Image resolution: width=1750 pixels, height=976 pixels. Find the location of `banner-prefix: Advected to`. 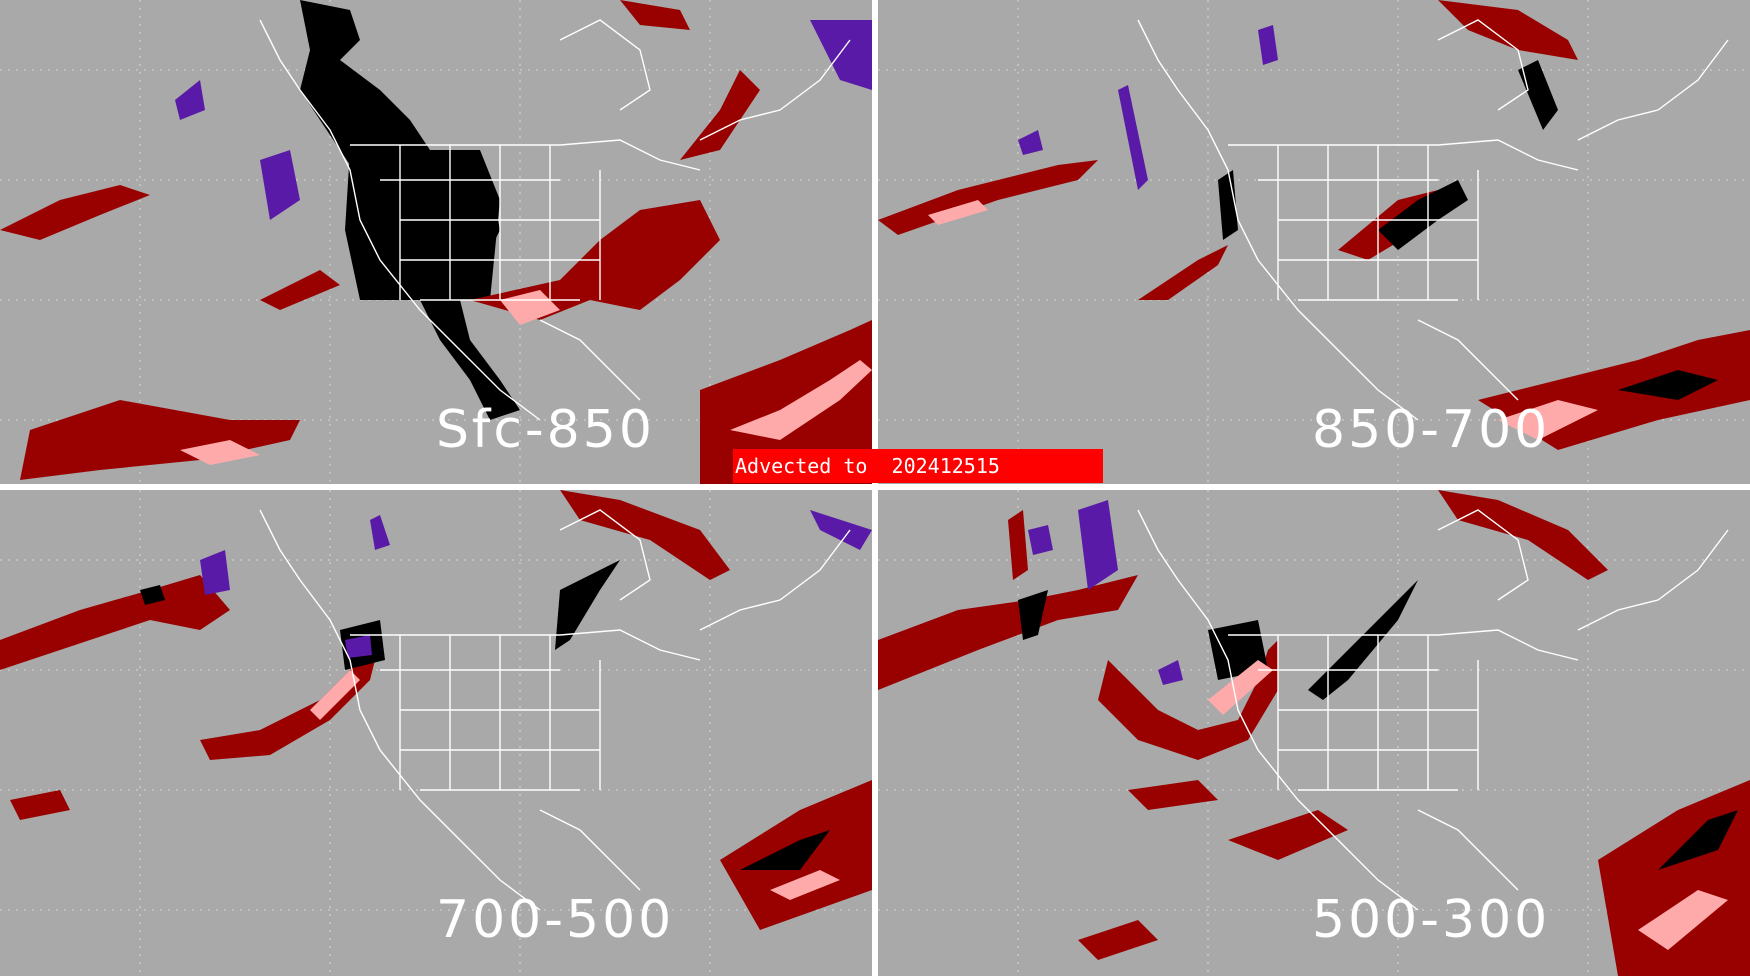

banner-prefix: Advected to is located at coordinates (801, 466).